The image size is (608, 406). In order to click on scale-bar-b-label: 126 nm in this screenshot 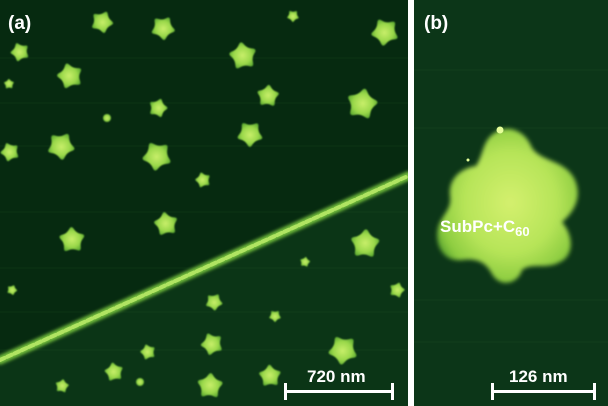, I will do `click(538, 376)`.